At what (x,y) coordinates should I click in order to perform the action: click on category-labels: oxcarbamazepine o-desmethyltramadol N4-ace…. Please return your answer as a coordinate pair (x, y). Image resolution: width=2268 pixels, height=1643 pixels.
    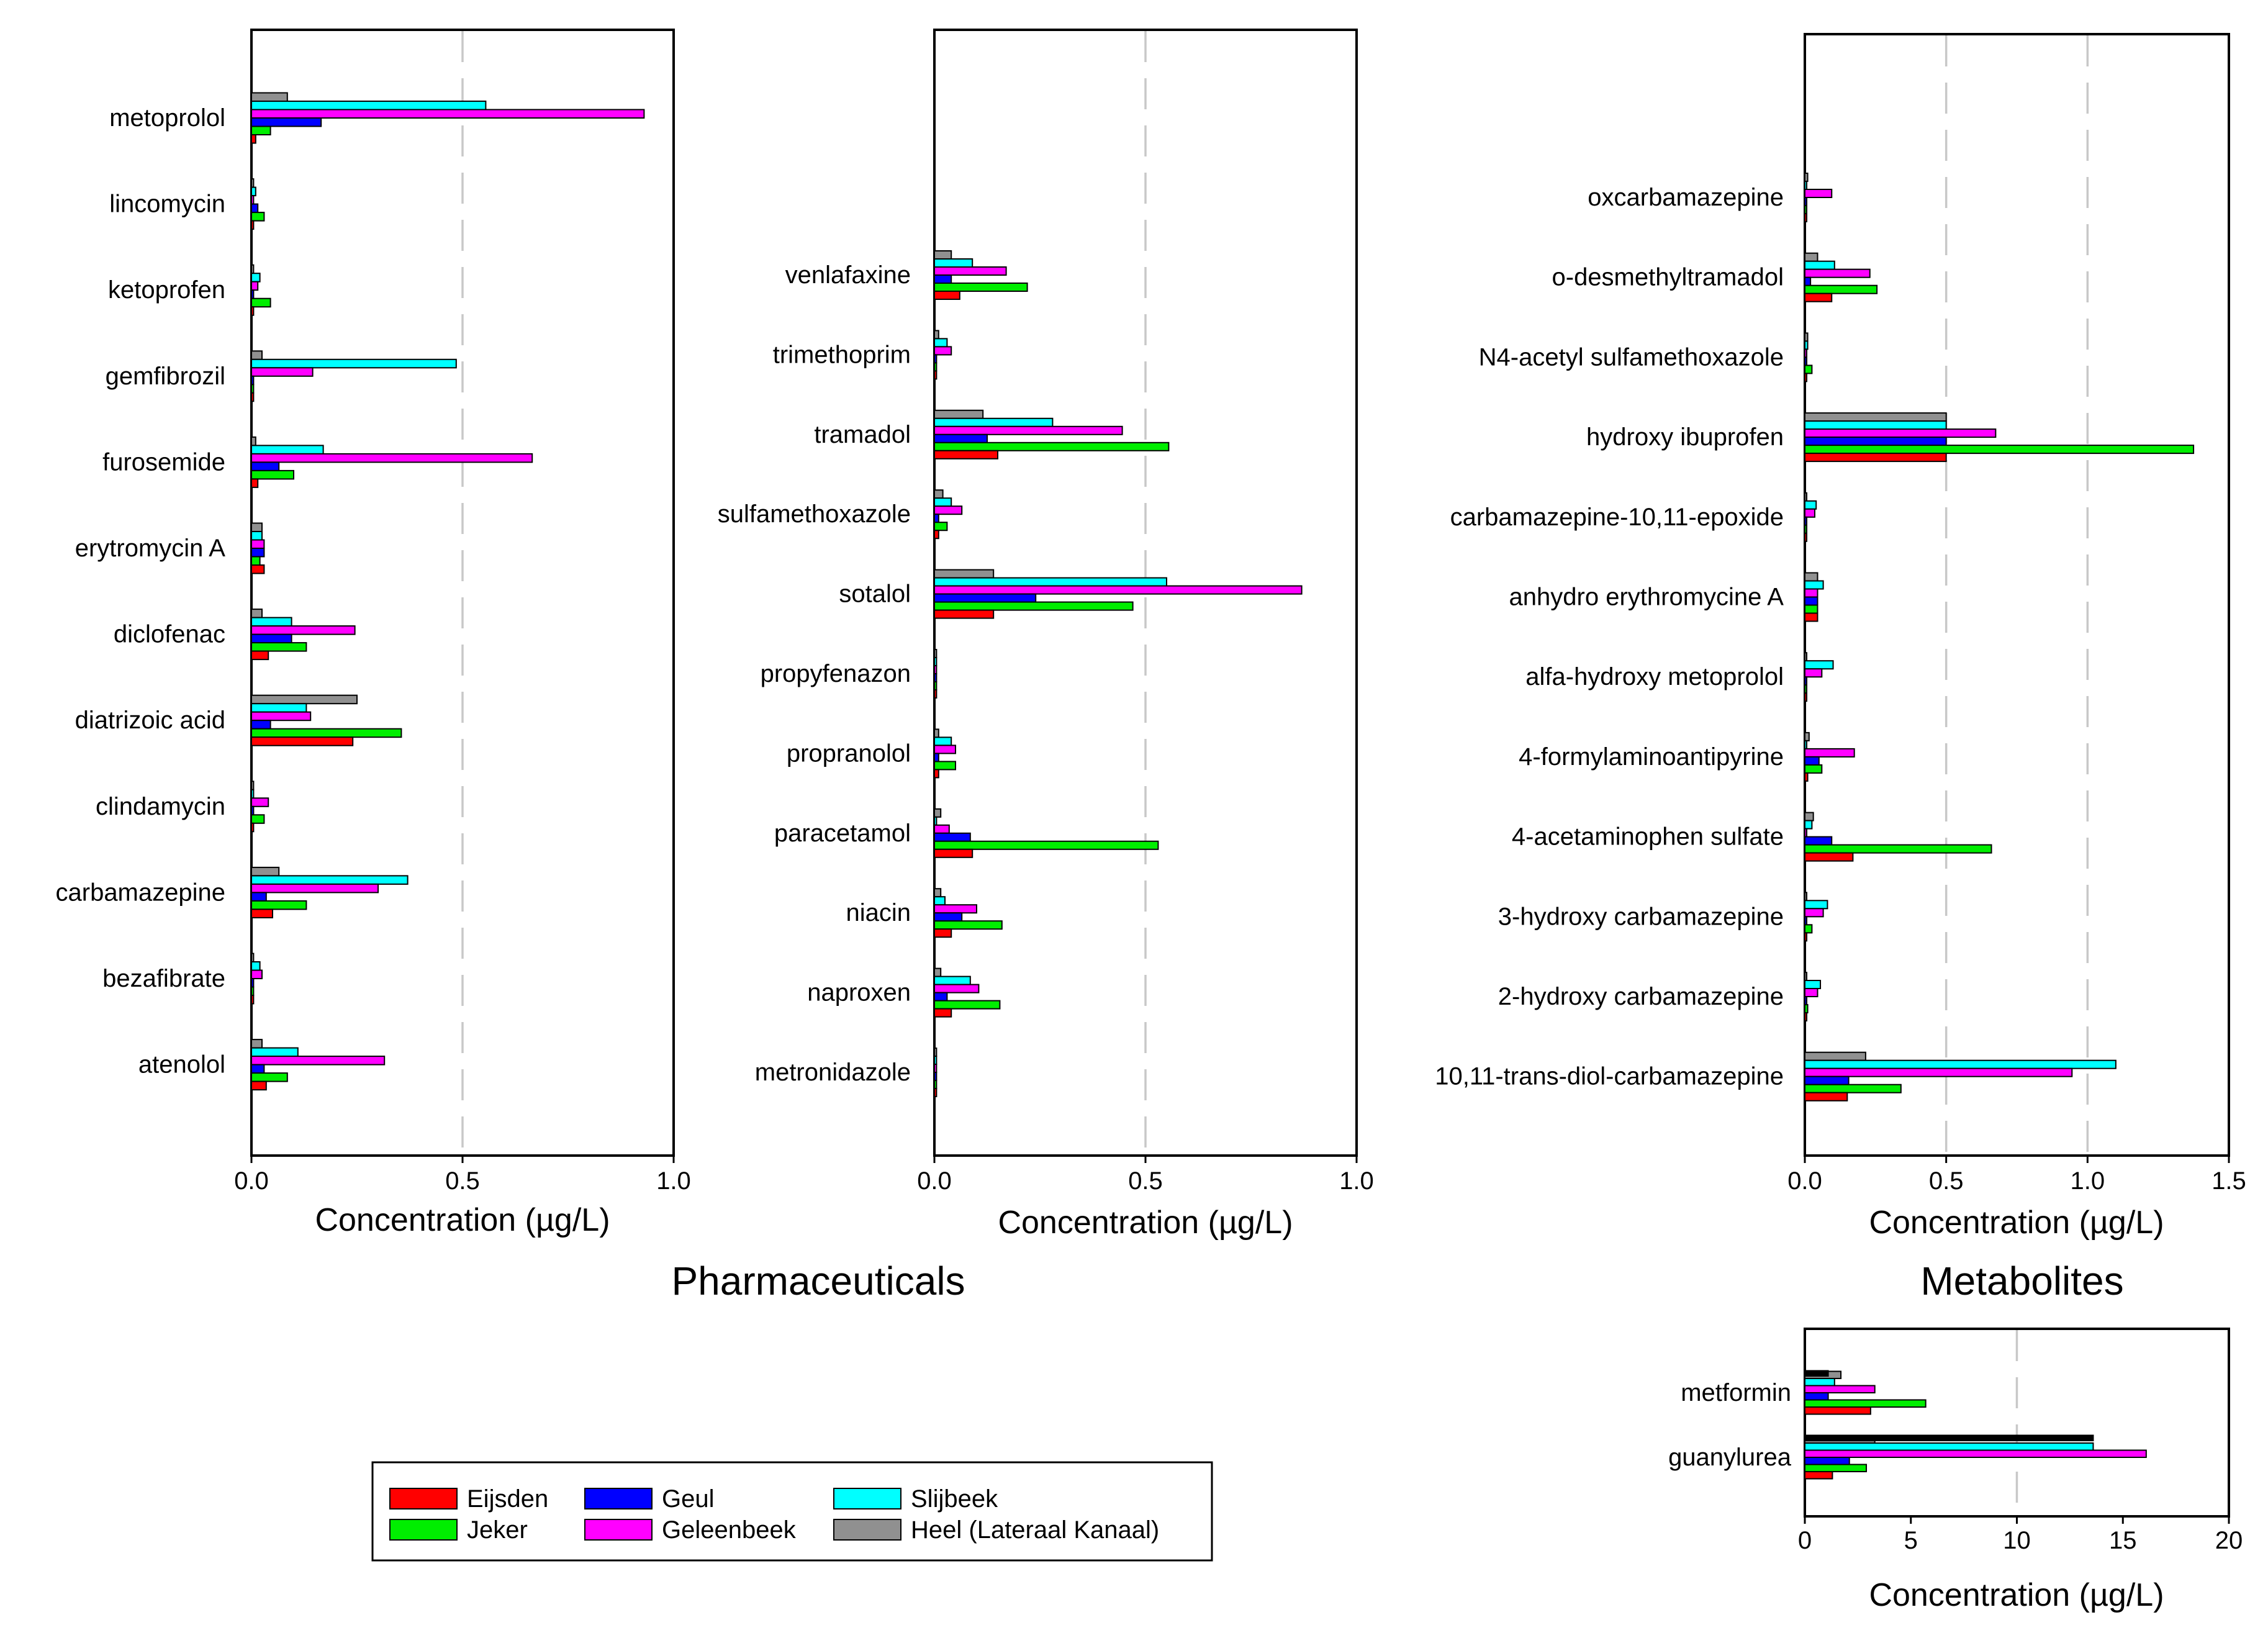
    Looking at the image, I should click on (1609, 637).